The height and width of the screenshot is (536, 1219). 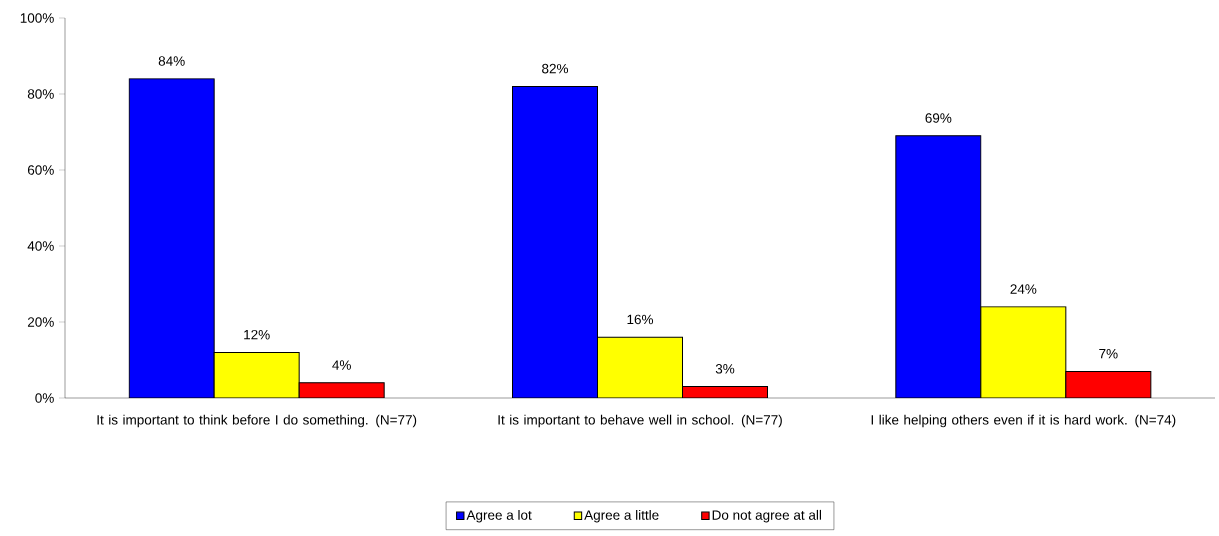 What do you see at coordinates (341, 365) in the screenshot?
I see `data-label: 4%` at bounding box center [341, 365].